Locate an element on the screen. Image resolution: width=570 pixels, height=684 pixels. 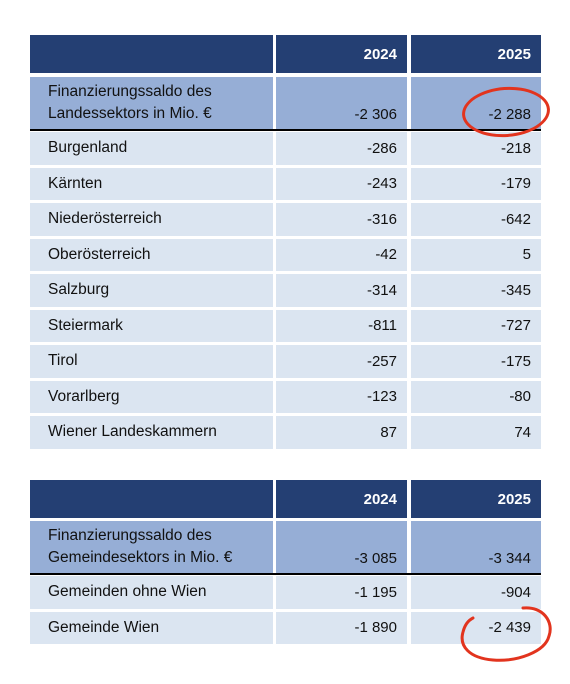
summary-value-2025: -3 344 is located at coordinates (476, 547).